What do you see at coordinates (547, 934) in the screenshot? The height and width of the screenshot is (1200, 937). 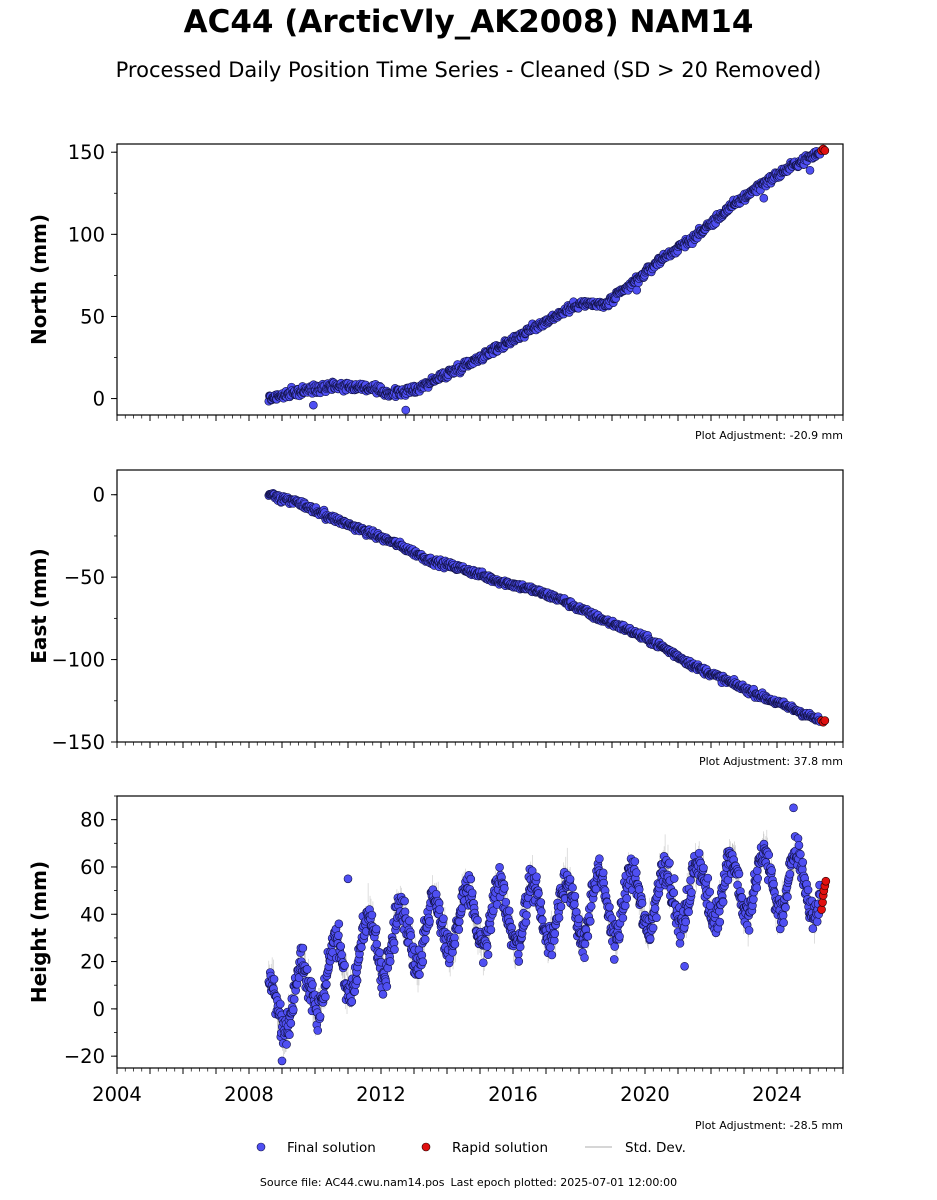 I see `data-layer` at bounding box center [547, 934].